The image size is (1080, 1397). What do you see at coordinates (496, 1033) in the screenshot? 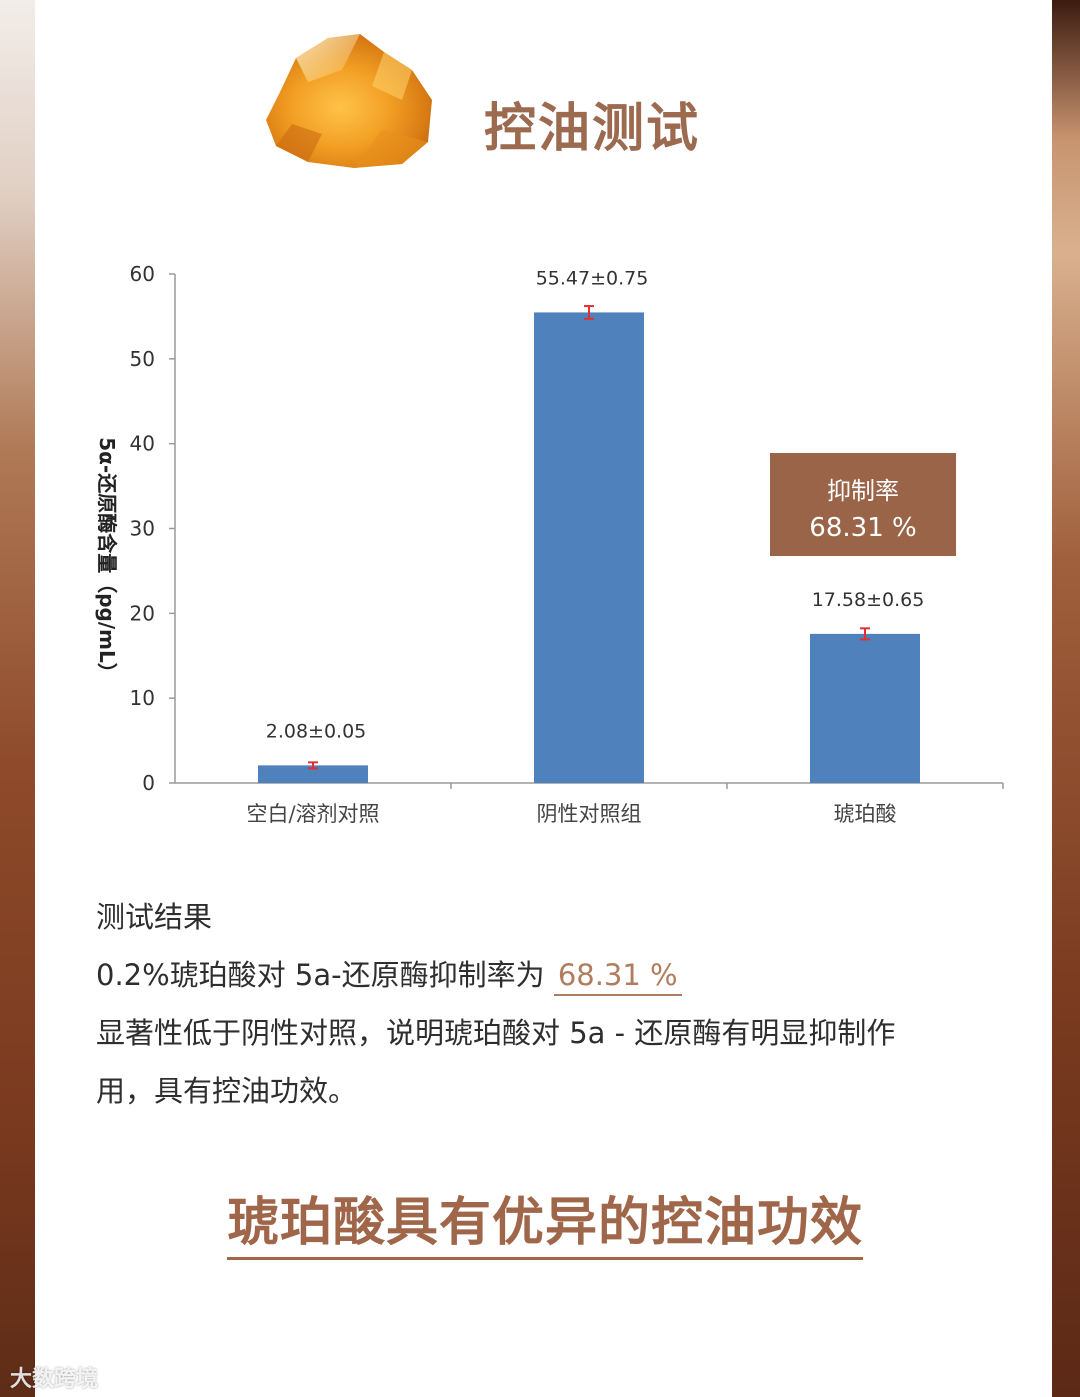
I see `results-line-2: 显著性低于阴性对照，说明琥珀酸对 5a - 还原酶有明显抑制作` at bounding box center [496, 1033].